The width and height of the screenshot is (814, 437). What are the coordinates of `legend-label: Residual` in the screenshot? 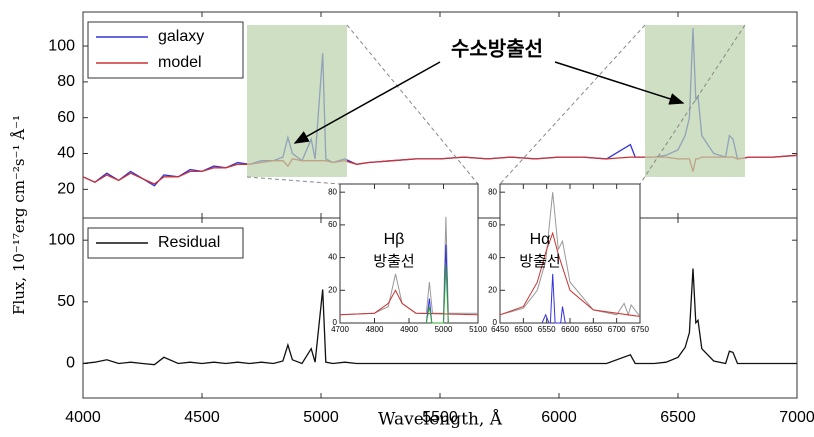 It's located at (189, 242).